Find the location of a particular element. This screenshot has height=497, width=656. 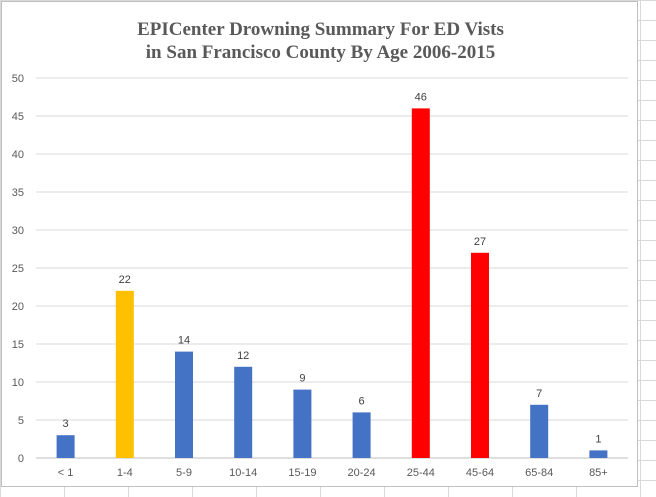

y-tick-label: 45 is located at coordinates (18, 117).